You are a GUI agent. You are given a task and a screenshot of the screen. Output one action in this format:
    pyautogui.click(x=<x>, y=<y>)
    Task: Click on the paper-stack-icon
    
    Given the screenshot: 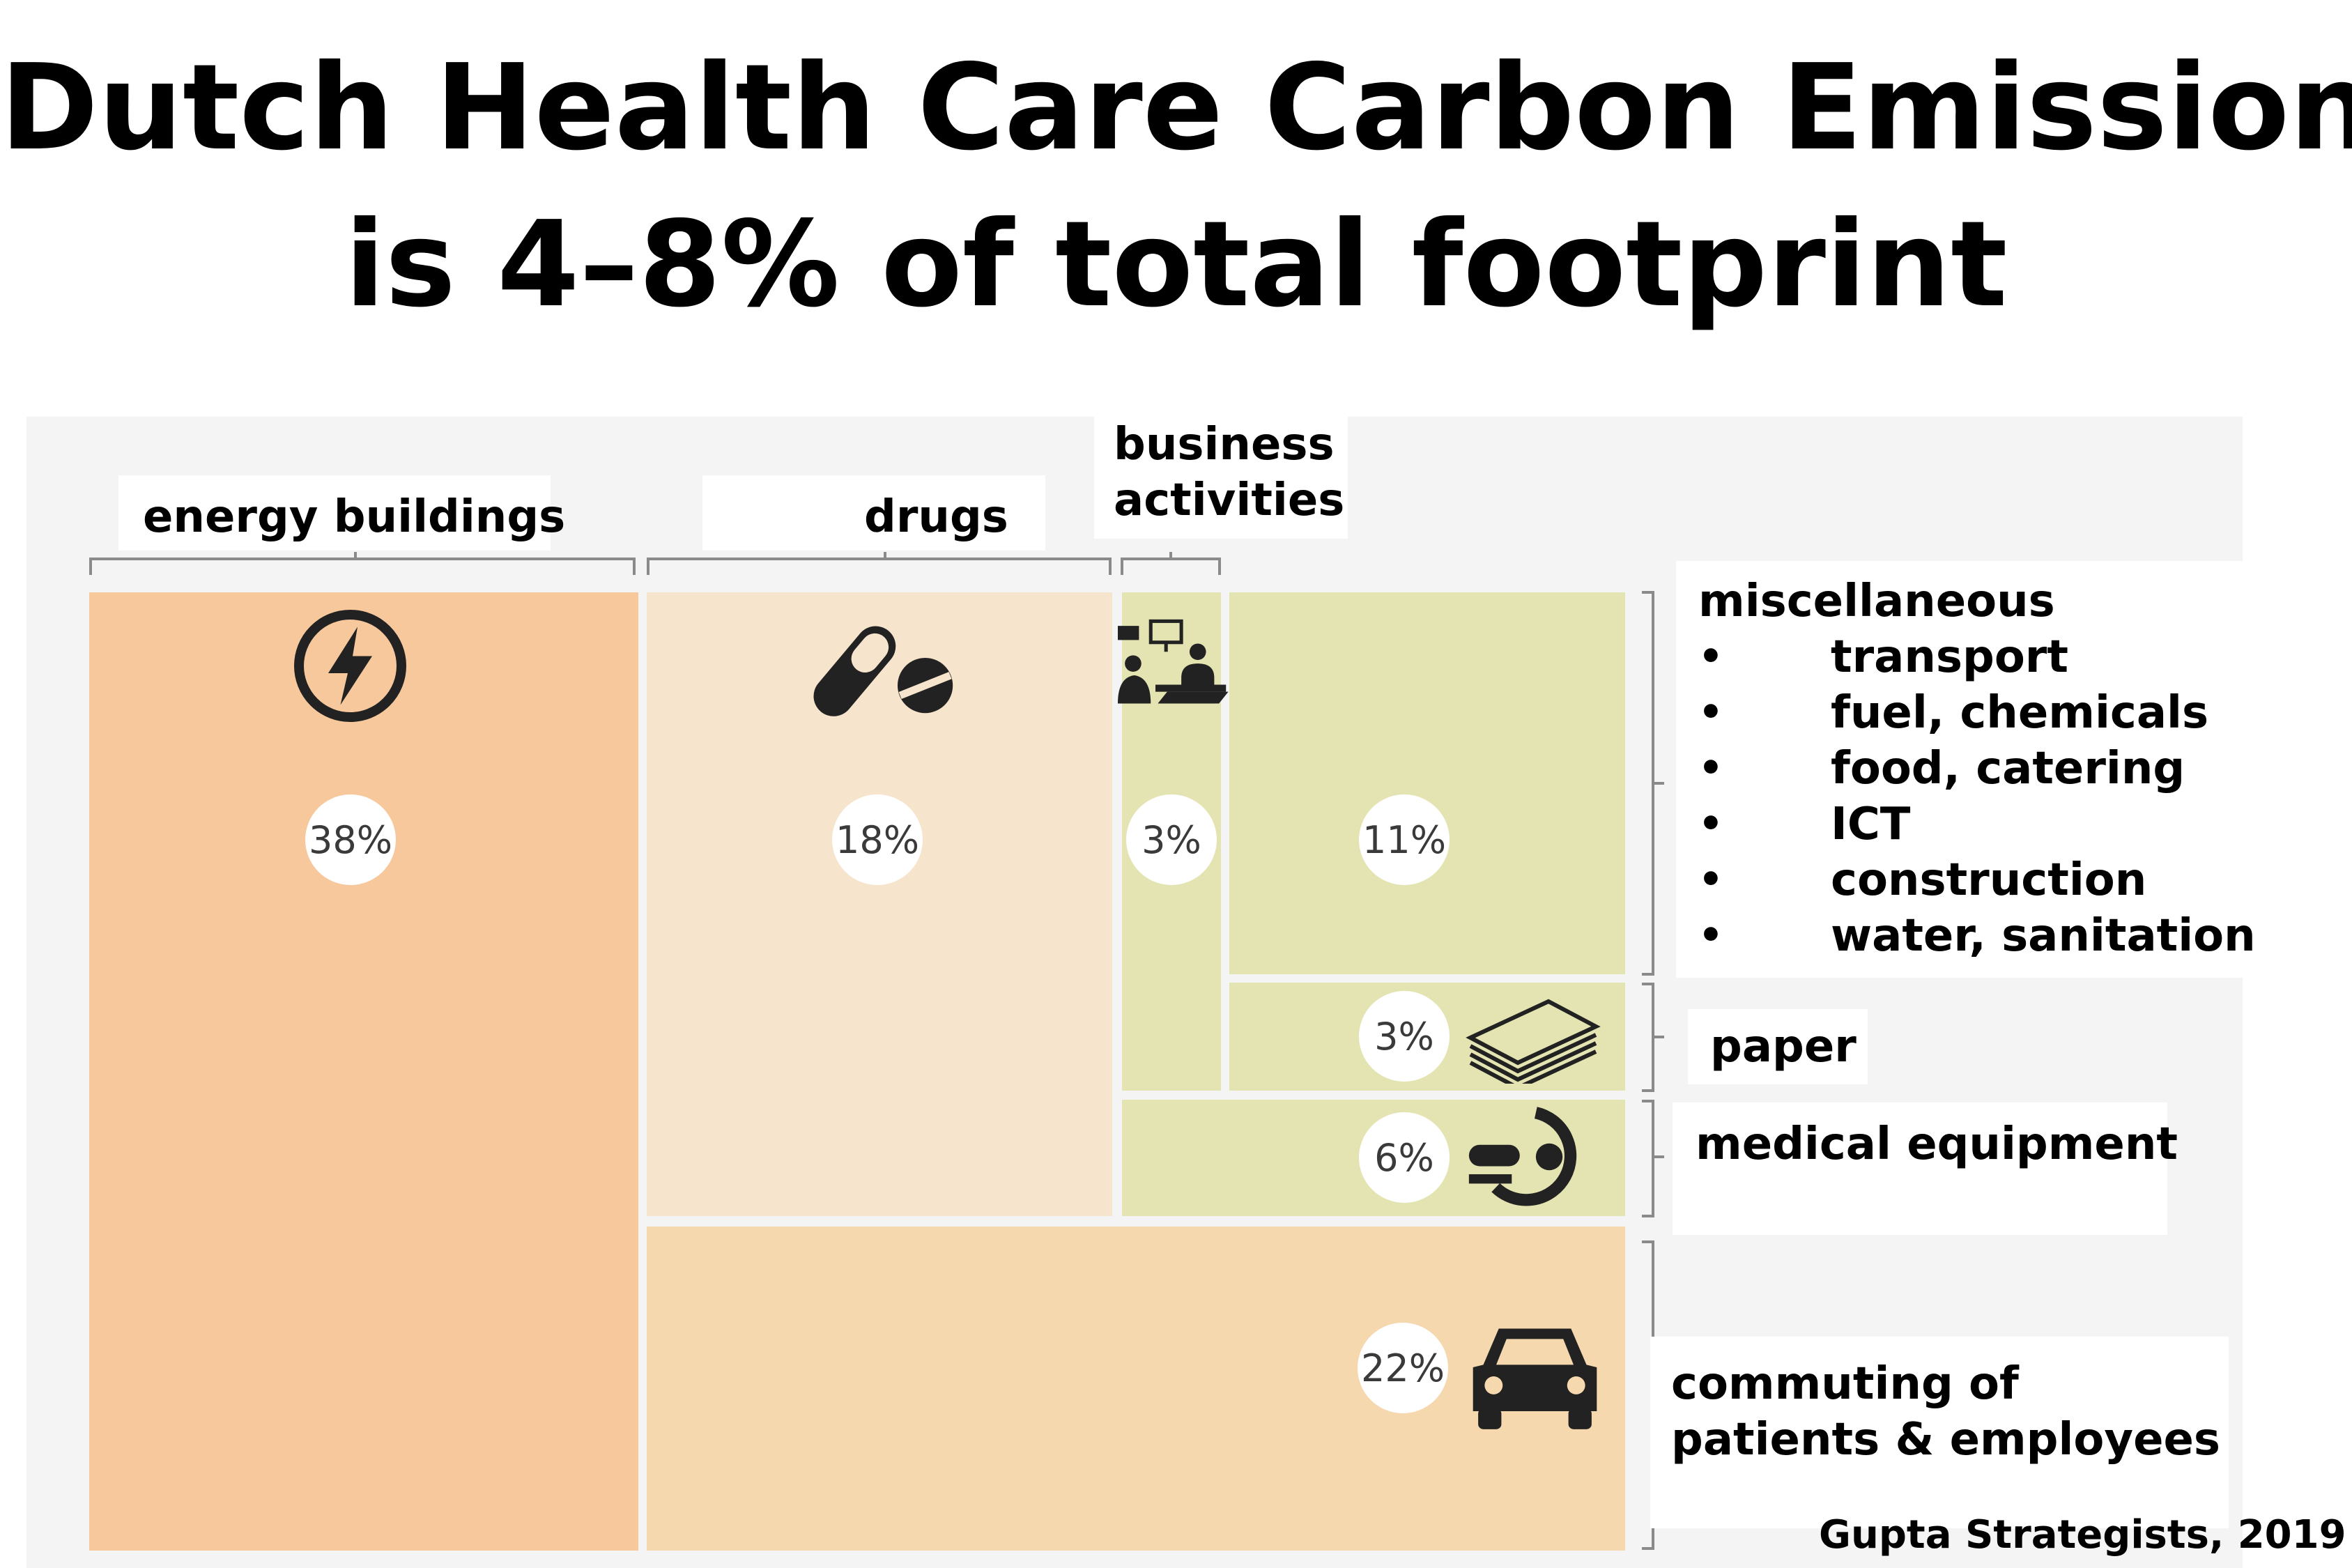 What is the action you would take?
    pyautogui.click(x=1533, y=1041)
    